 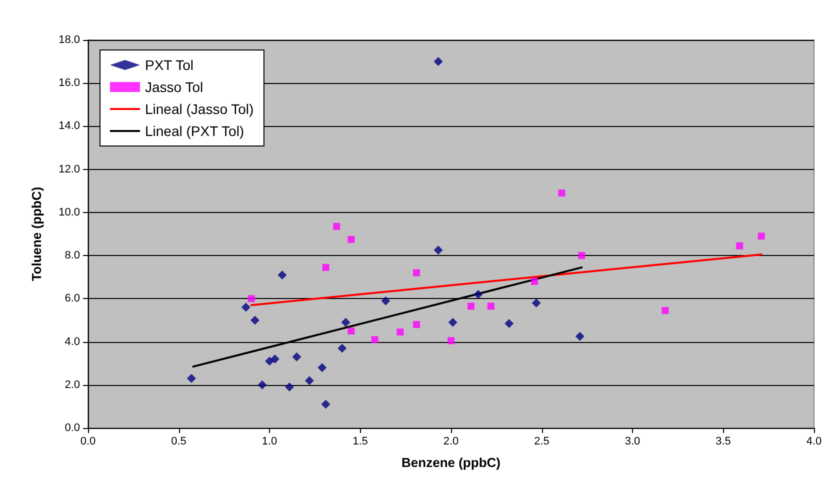 I want to click on y-tick-label: 2.0, so click(x=72, y=384).